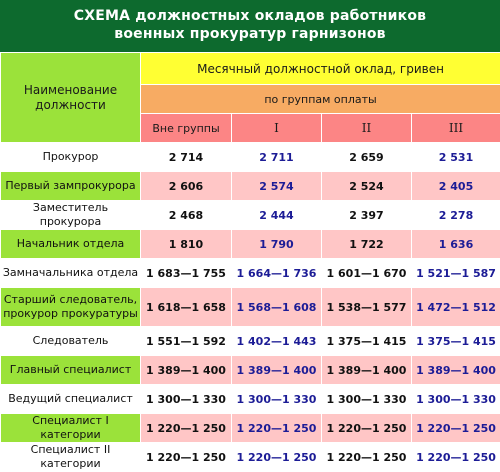 This screenshot has height=472, width=500. Describe the element at coordinates (71, 370) in the screenshot. I see `position-name-cell: Главный специалист` at that location.